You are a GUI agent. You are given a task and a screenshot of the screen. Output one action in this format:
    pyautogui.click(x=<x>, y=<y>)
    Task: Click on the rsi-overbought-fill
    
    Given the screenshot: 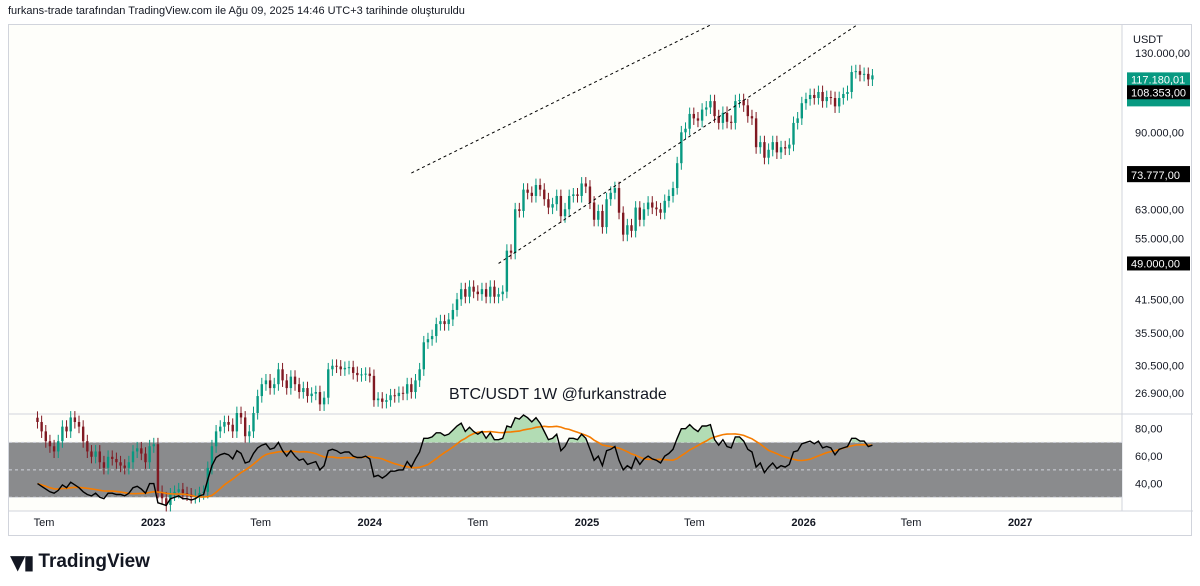 What is the action you would take?
    pyautogui.click(x=696, y=433)
    